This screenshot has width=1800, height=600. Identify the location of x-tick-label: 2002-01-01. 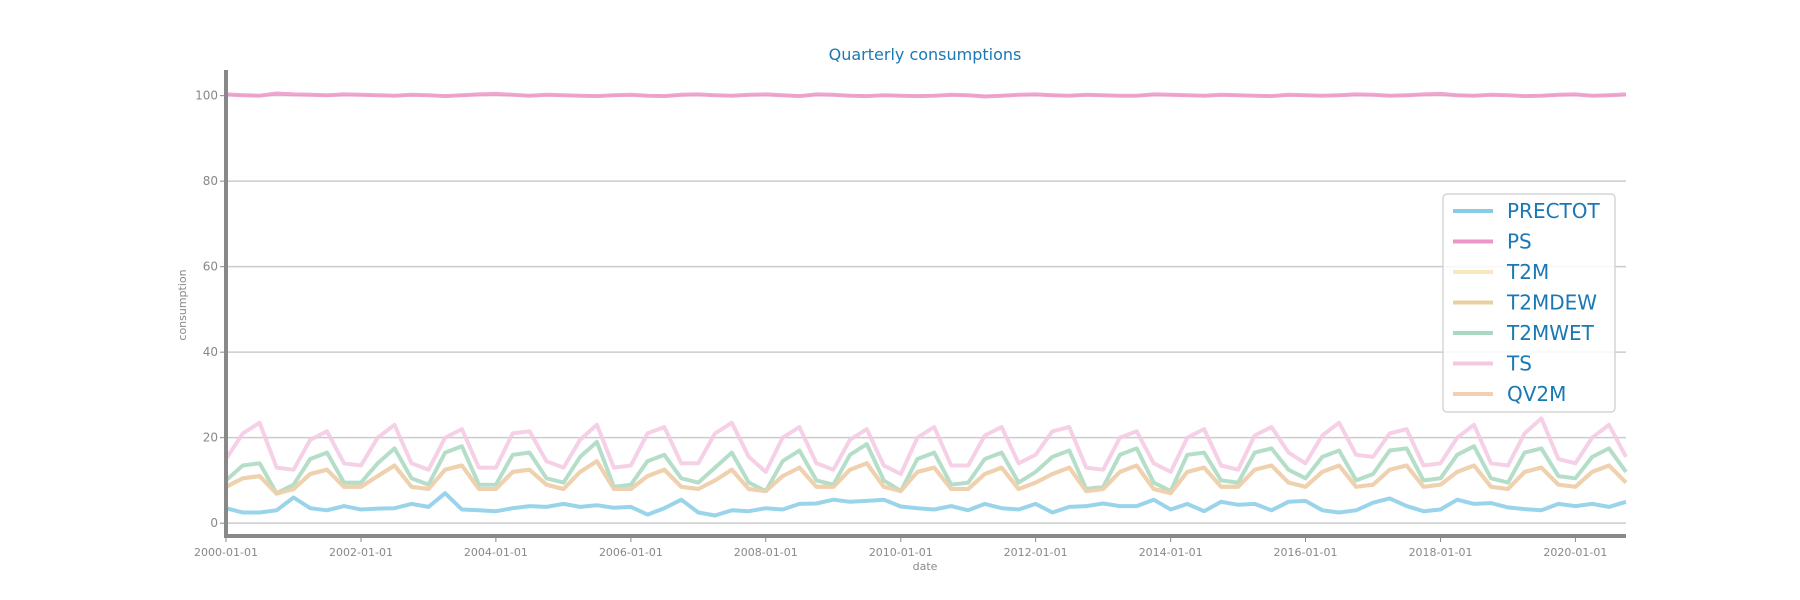
(361, 552).